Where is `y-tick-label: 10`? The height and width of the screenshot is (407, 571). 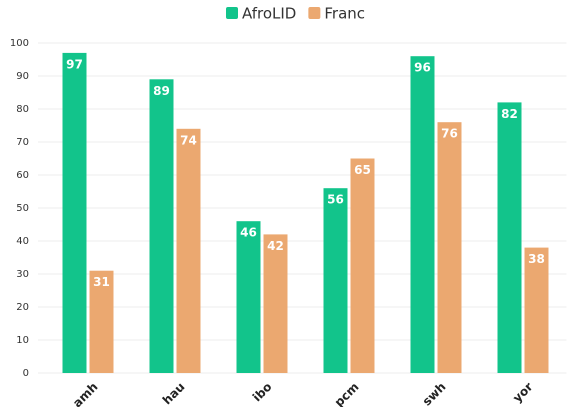
y-tick-label: 10 is located at coordinates (22, 340).